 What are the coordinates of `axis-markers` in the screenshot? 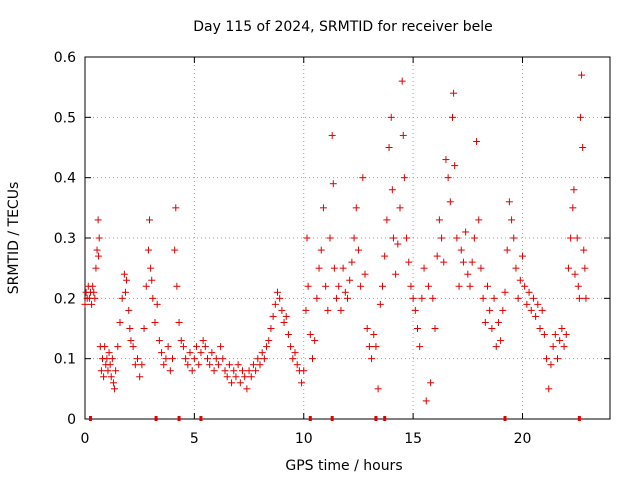 It's located at (334, 418).